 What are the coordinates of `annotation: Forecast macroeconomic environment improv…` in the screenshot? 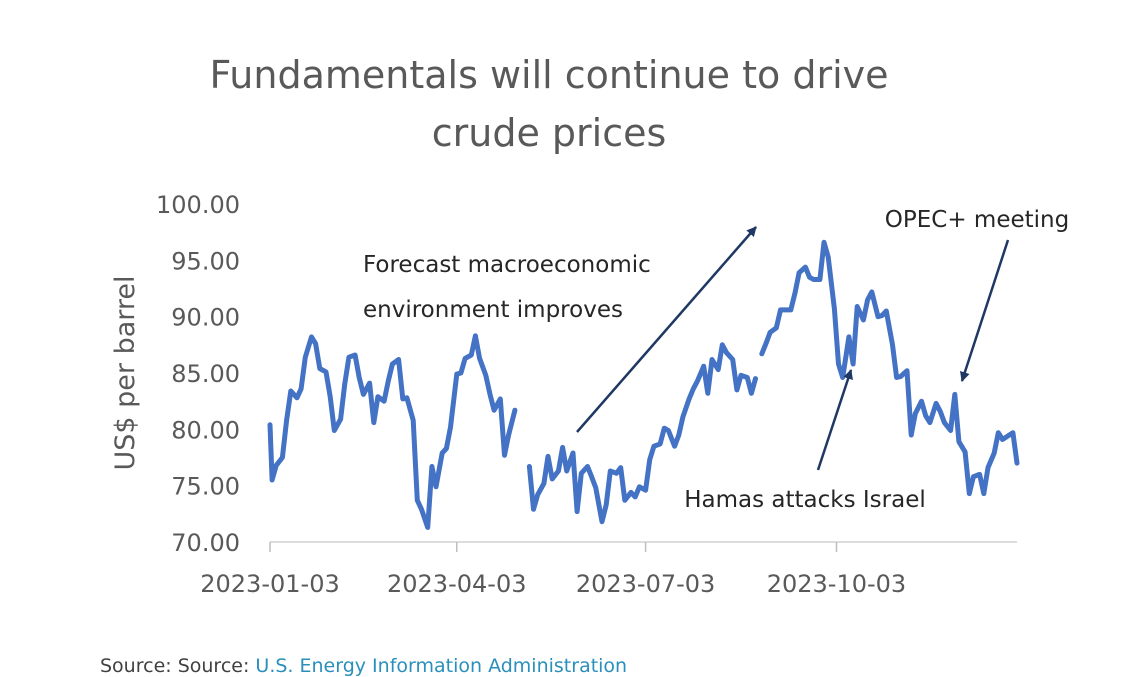 It's located at (560, 329).